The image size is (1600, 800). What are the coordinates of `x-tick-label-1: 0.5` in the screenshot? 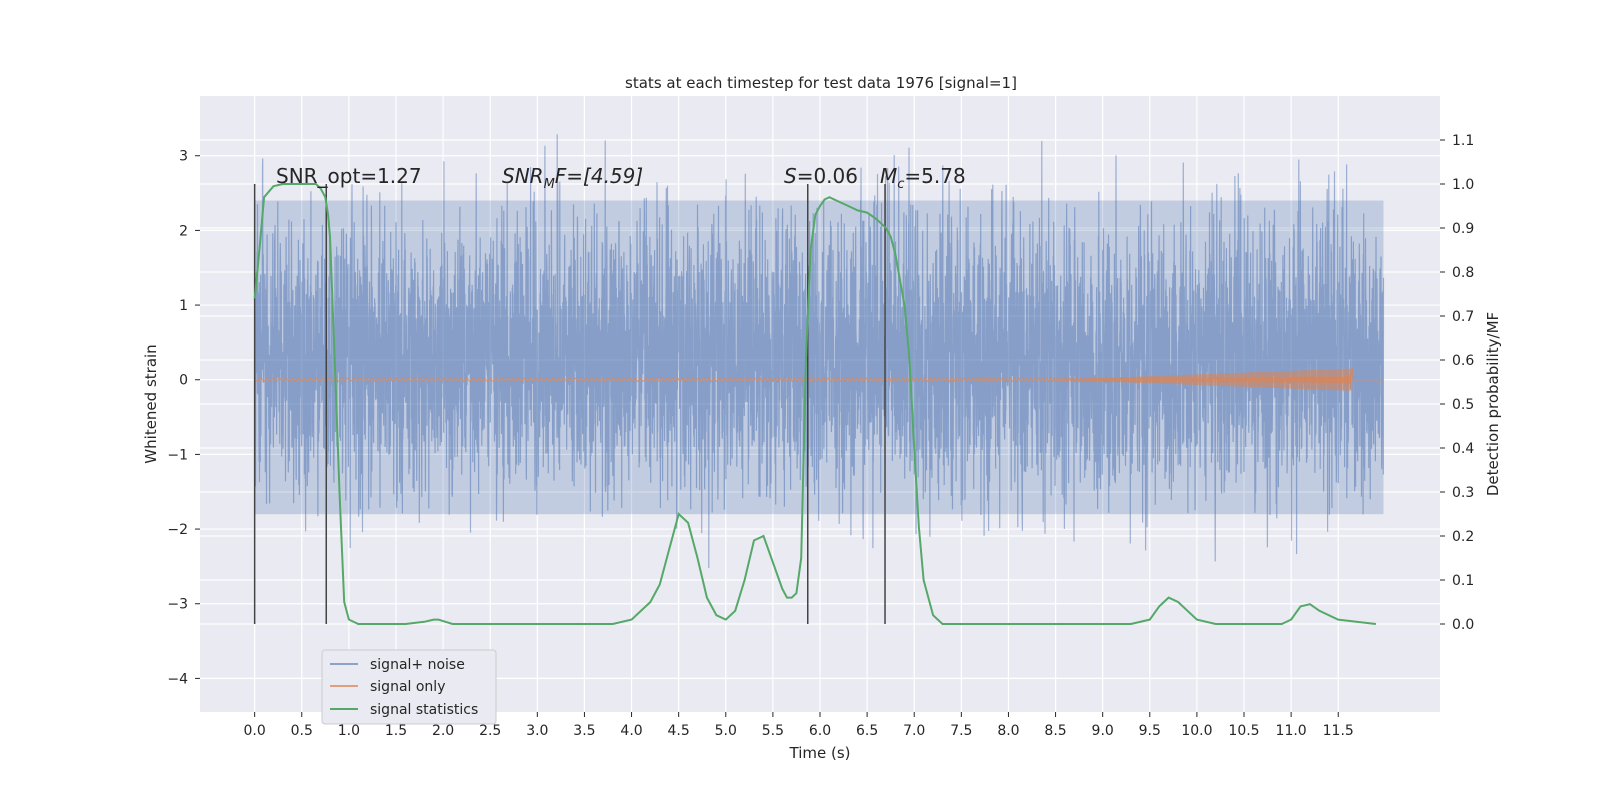 It's located at (302, 731).